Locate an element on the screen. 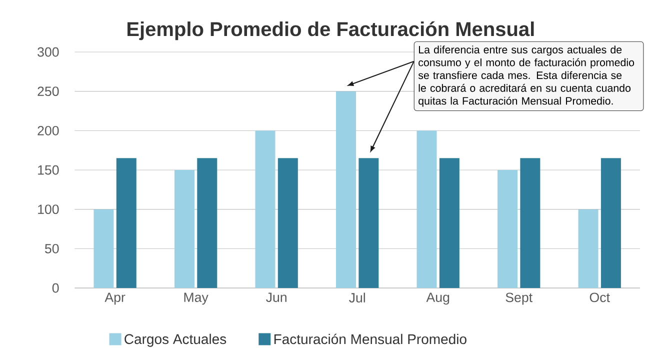  y-tick-label: 250 is located at coordinates (48, 91).